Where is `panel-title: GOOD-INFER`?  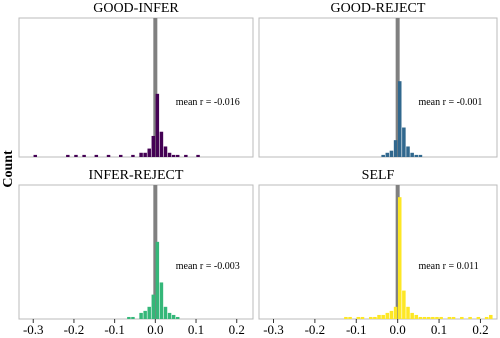 panel-title: GOOD-INFER is located at coordinates (136, 8).